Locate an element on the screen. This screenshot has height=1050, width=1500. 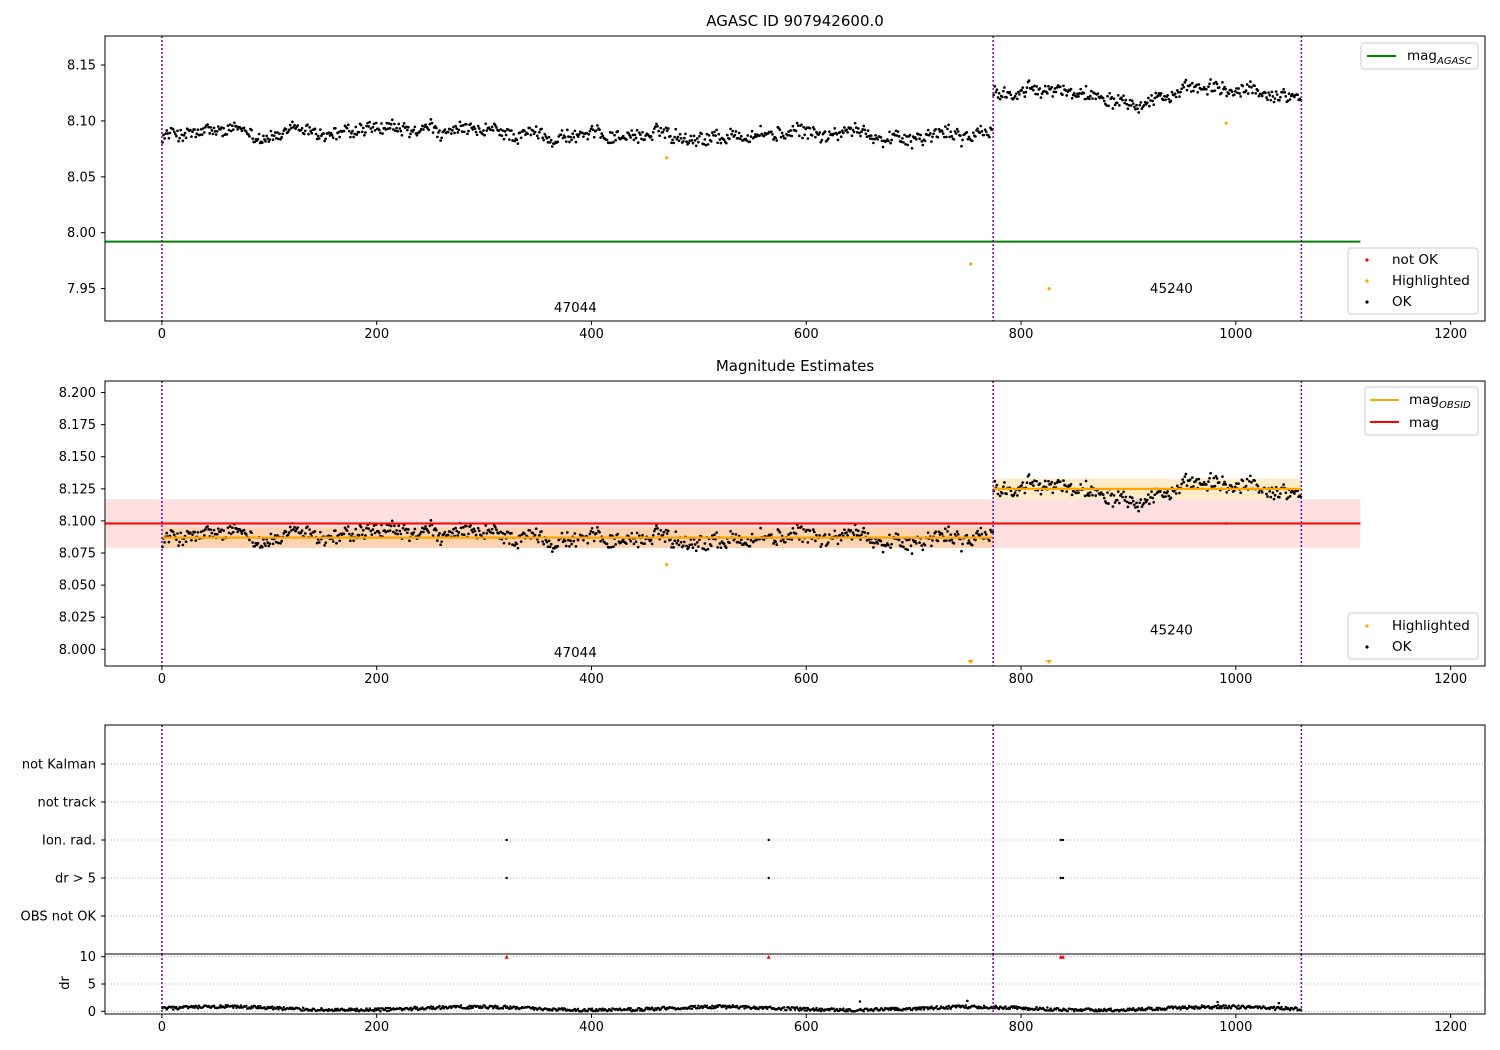
obsid-label-45240: 45240 is located at coordinates (1171, 289).